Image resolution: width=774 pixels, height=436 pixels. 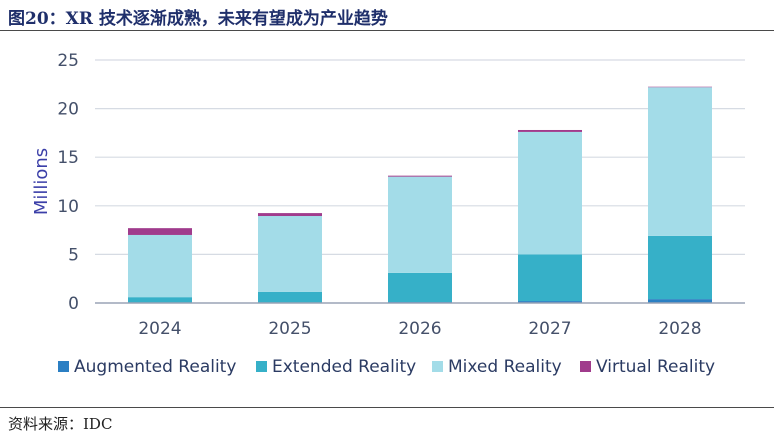 What do you see at coordinates (60, 424) in the screenshot?
I see `source-note: 资料来源：IDC` at bounding box center [60, 424].